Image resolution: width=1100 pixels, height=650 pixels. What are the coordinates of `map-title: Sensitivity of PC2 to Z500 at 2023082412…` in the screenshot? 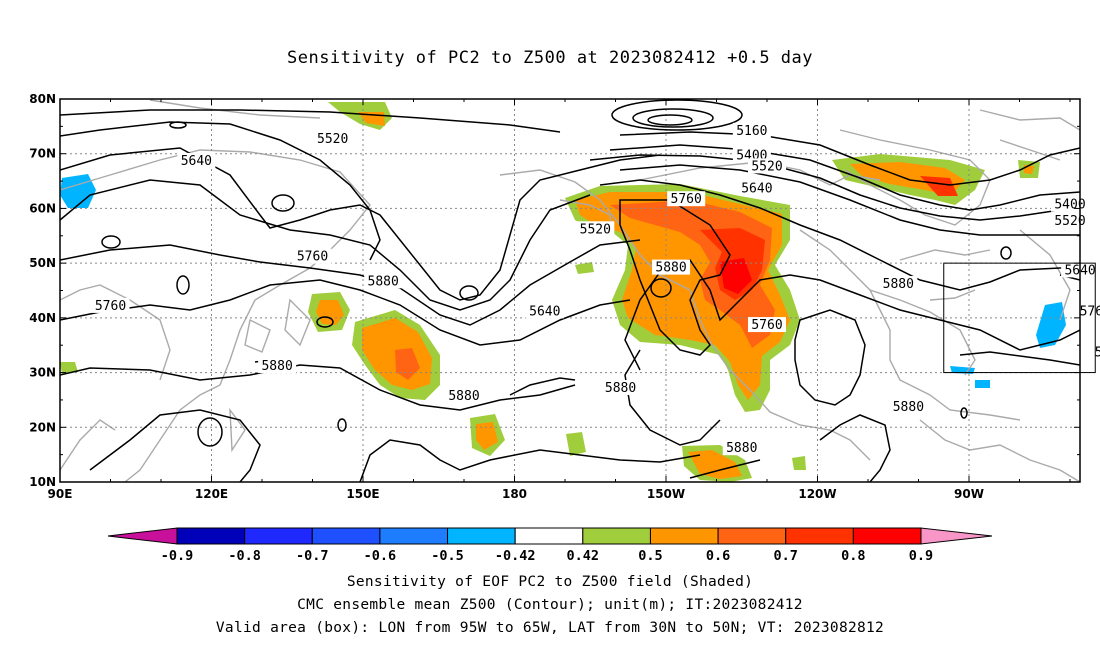 It's located at (549, 58).